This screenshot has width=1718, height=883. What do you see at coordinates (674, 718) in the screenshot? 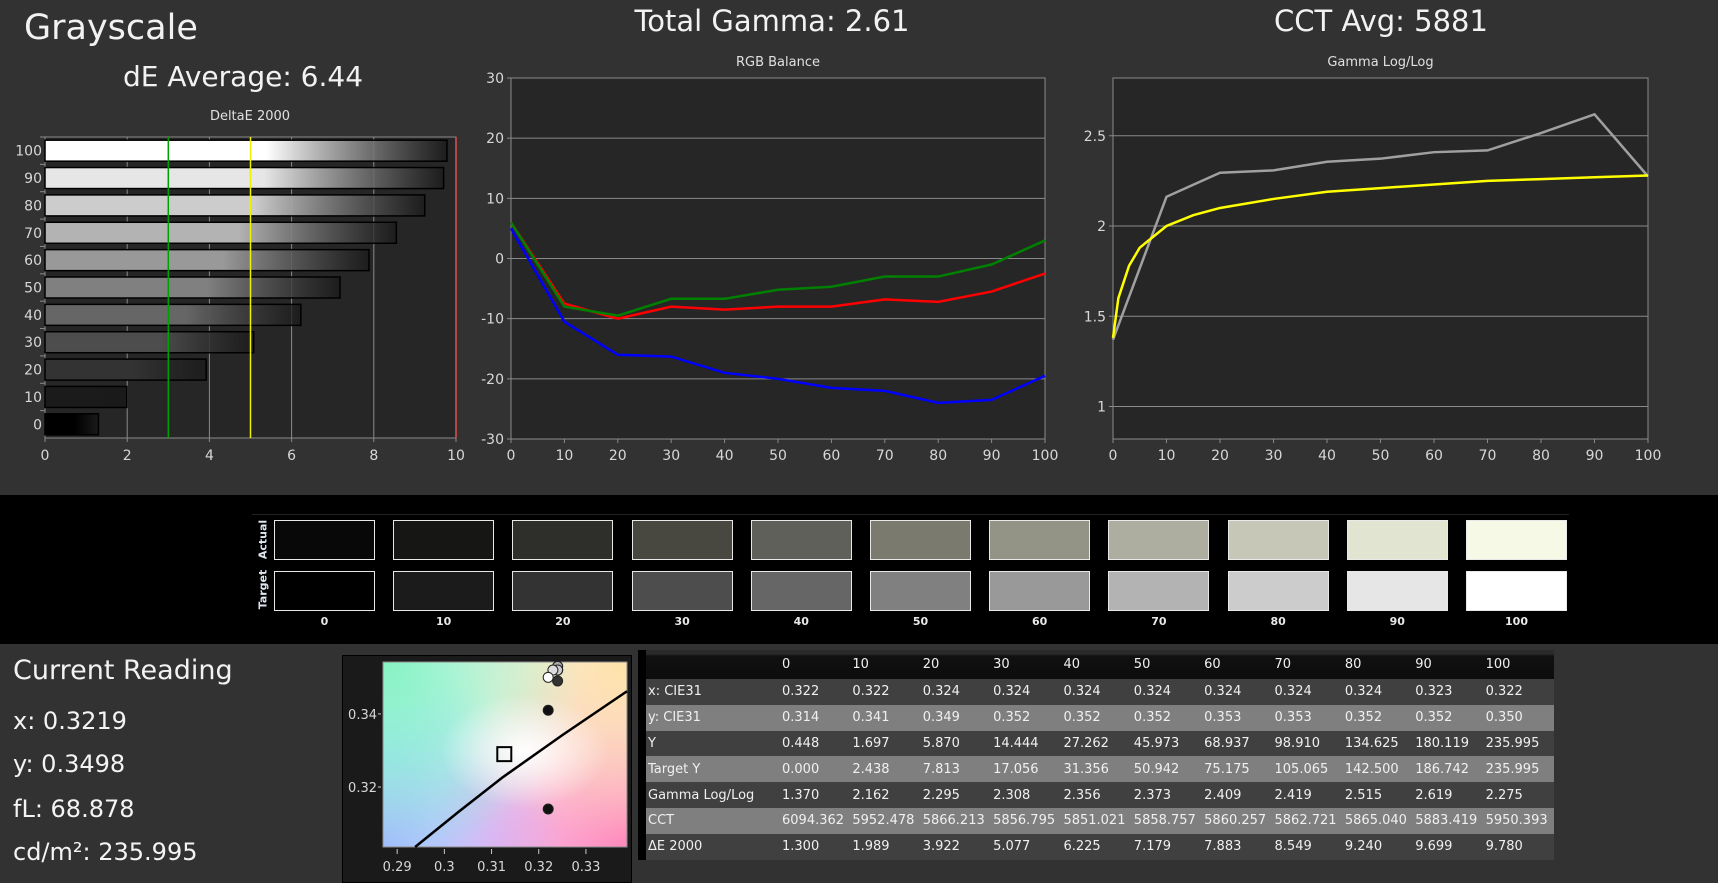
I see `row-label: y: CIE31` at bounding box center [674, 718].